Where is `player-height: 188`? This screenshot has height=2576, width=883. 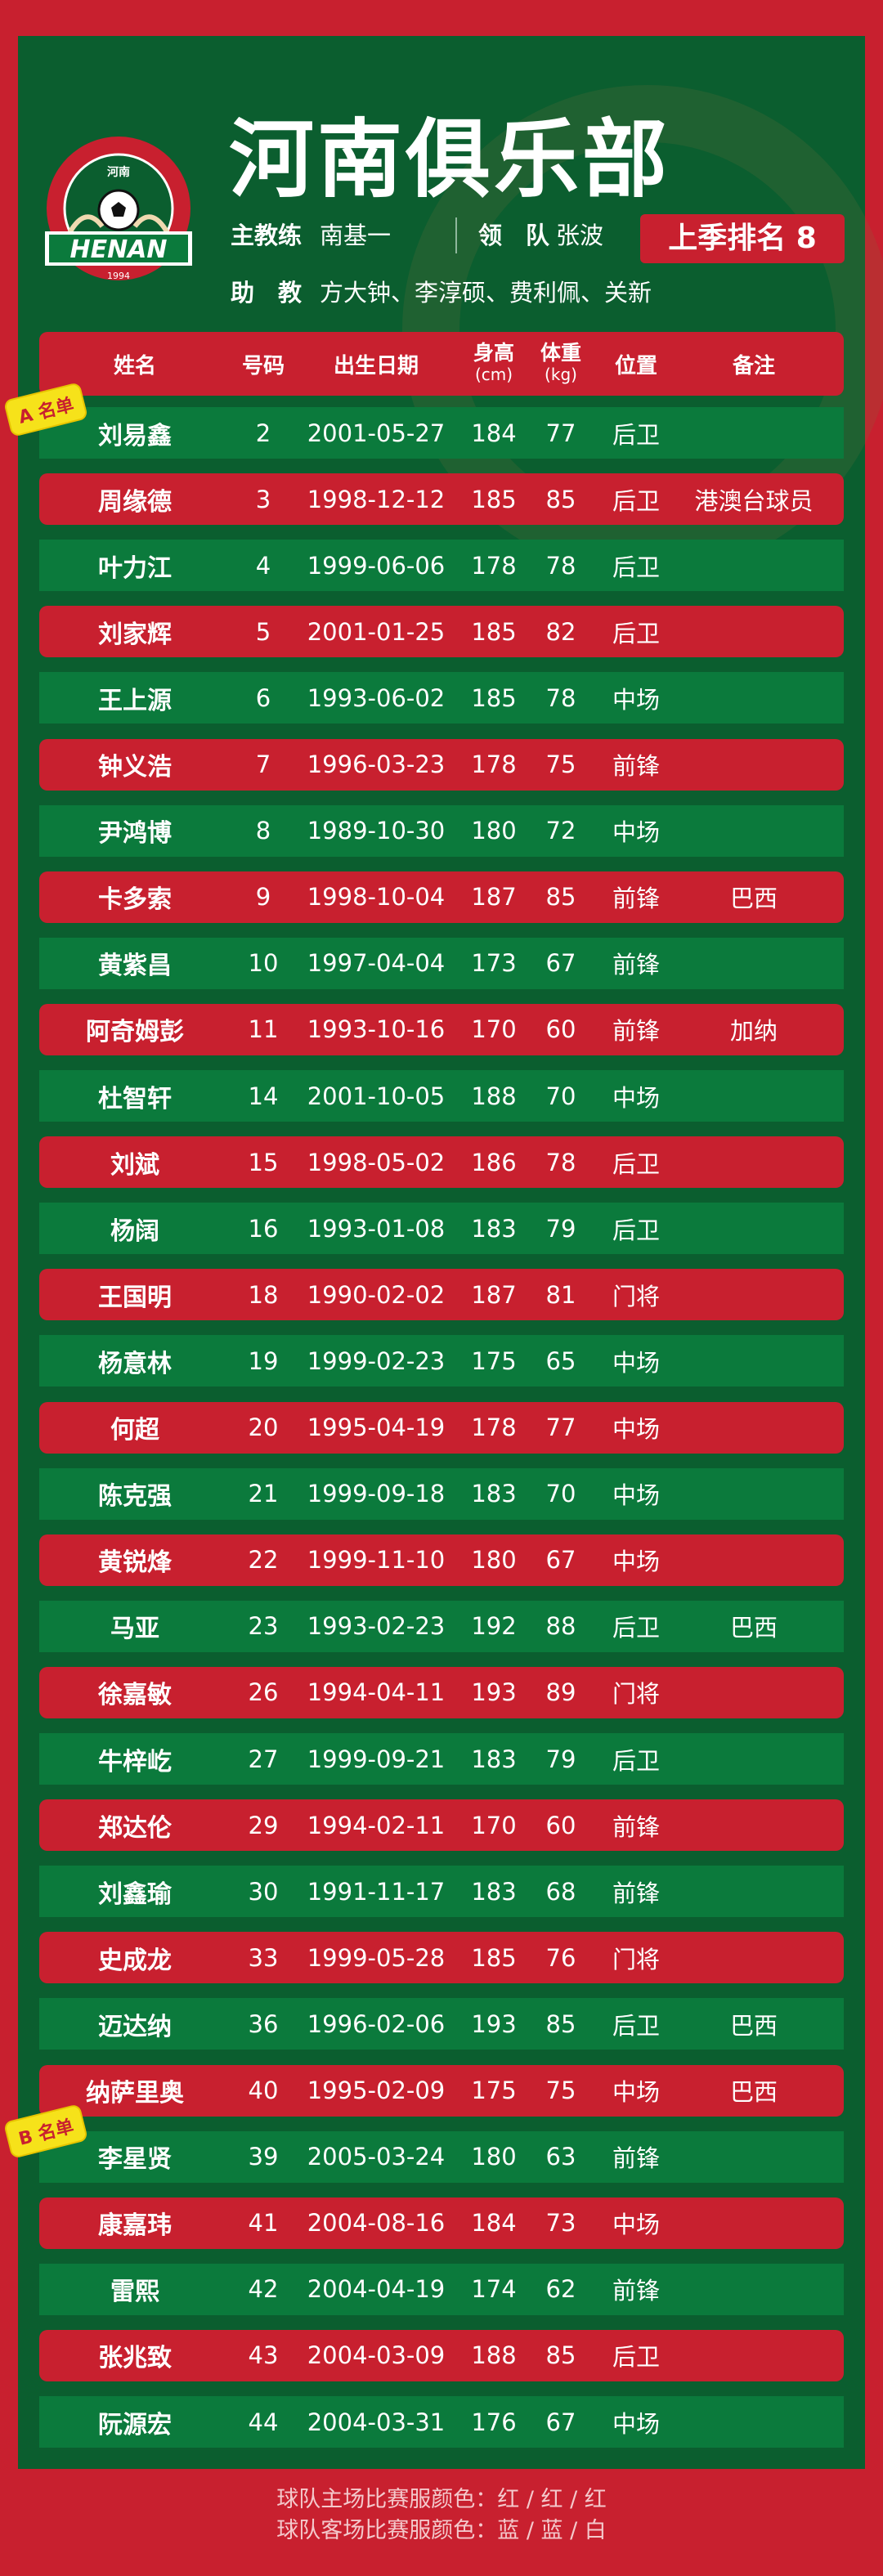 player-height: 188 is located at coordinates (494, 1096).